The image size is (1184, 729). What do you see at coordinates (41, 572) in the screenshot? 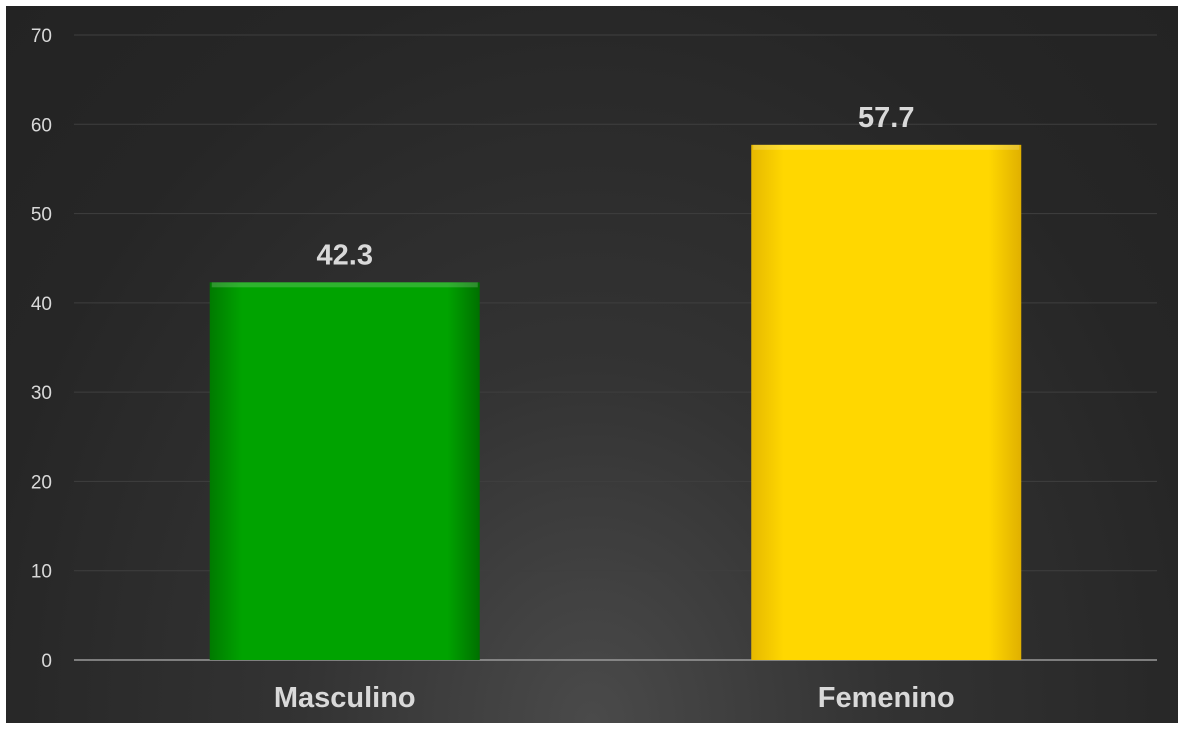
I see `y-tick-label: 10` at bounding box center [41, 572].